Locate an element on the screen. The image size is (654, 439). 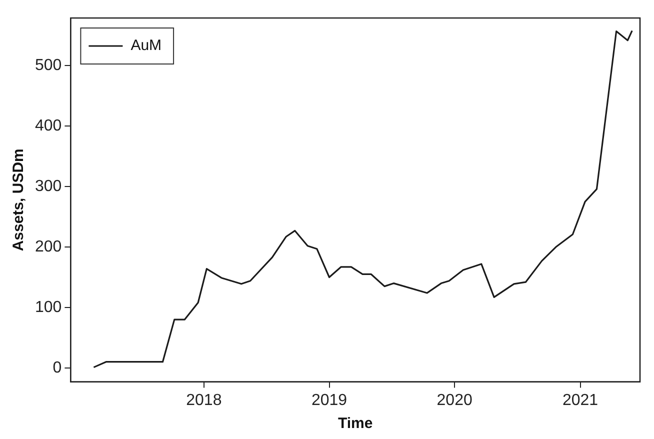
y-tick-label: 200 is located at coordinates (48, 247).